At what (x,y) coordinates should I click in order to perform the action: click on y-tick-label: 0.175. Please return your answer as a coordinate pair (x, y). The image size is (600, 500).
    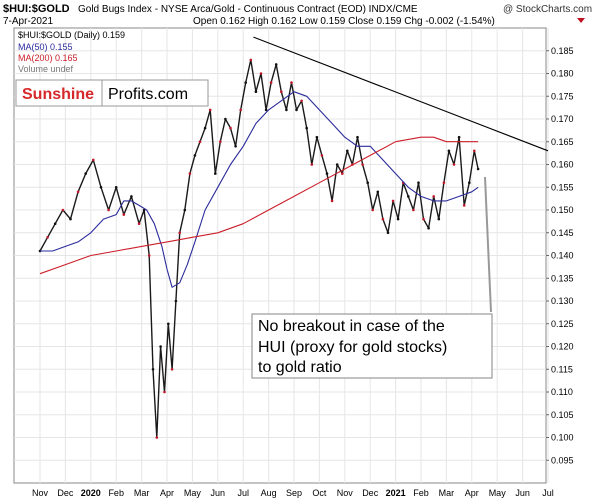
    Looking at the image, I should click on (562, 96).